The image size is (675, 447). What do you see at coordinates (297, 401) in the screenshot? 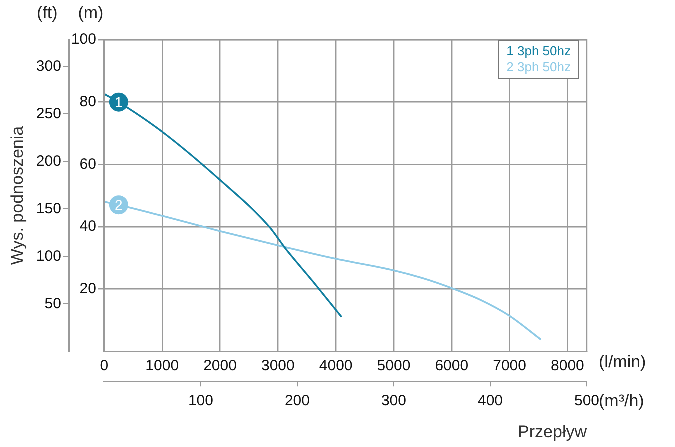
I see `x2-tick-label: 200` at bounding box center [297, 401].